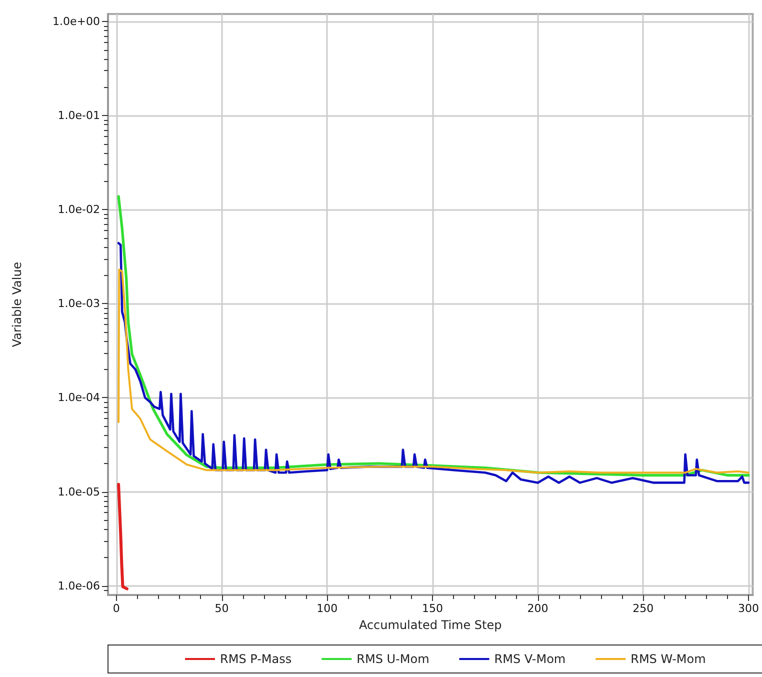 This screenshot has width=762, height=677. What do you see at coordinates (256, 659) in the screenshot?
I see `legend-label: RMS P-Mass` at bounding box center [256, 659].